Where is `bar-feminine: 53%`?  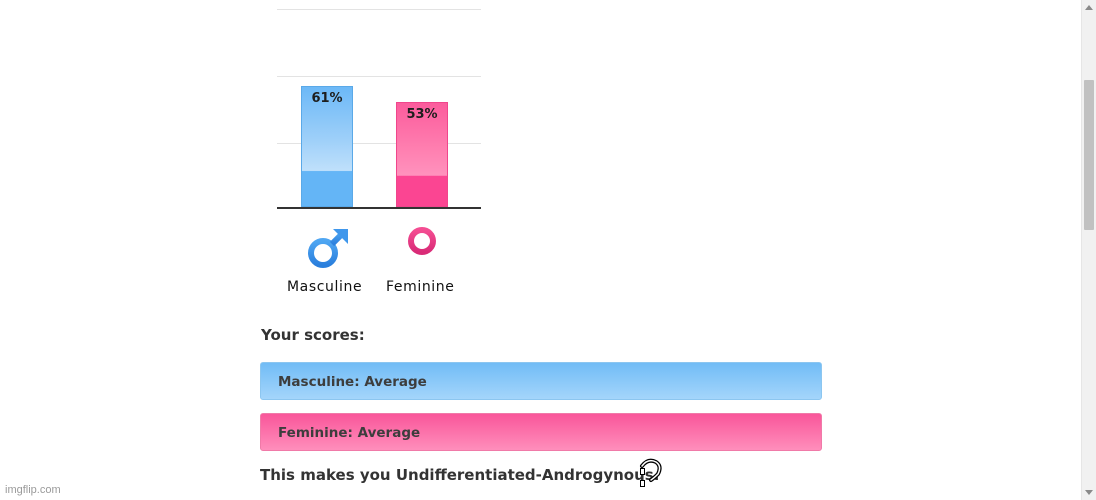 bar-feminine: 53% is located at coordinates (422, 154).